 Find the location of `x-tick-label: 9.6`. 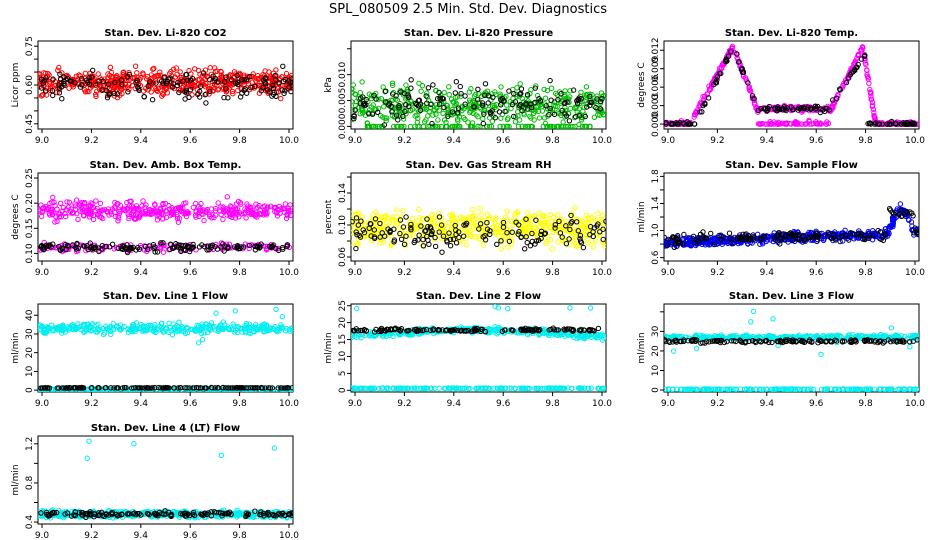

x-tick-label: 9.6 is located at coordinates (503, 141).